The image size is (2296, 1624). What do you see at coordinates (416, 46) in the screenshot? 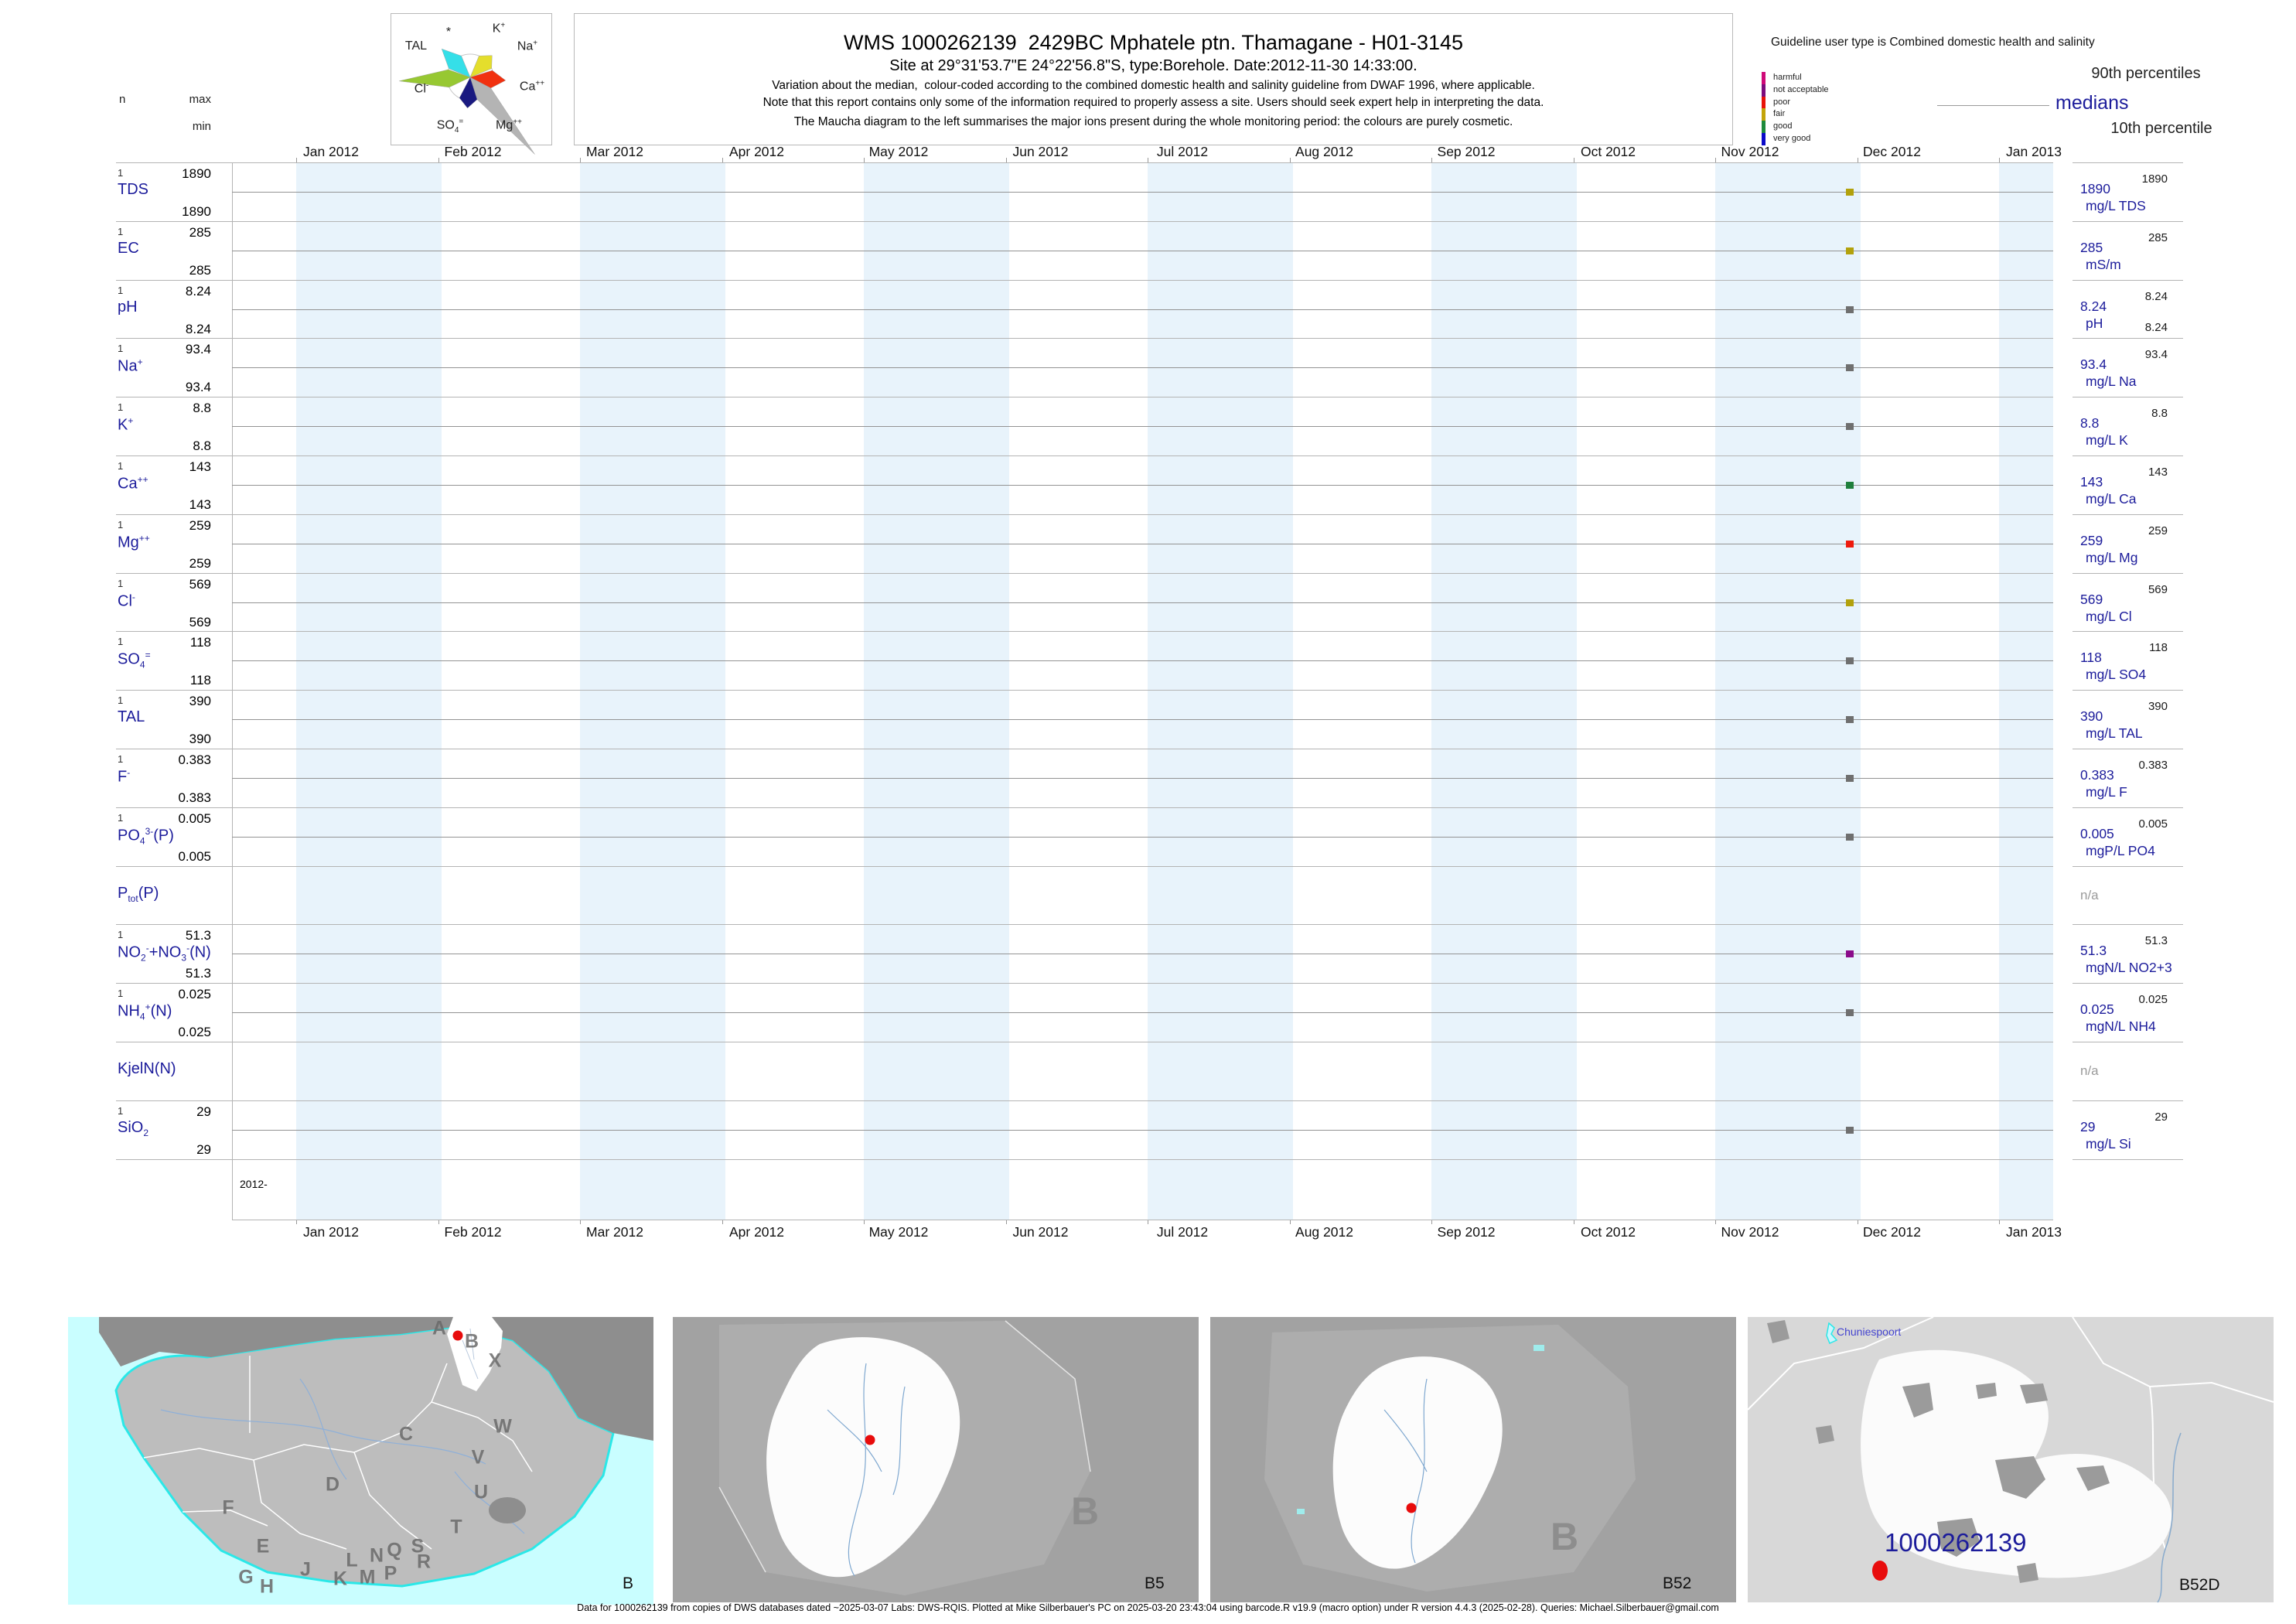
I see `maucha-ion-label: TAL` at bounding box center [416, 46].